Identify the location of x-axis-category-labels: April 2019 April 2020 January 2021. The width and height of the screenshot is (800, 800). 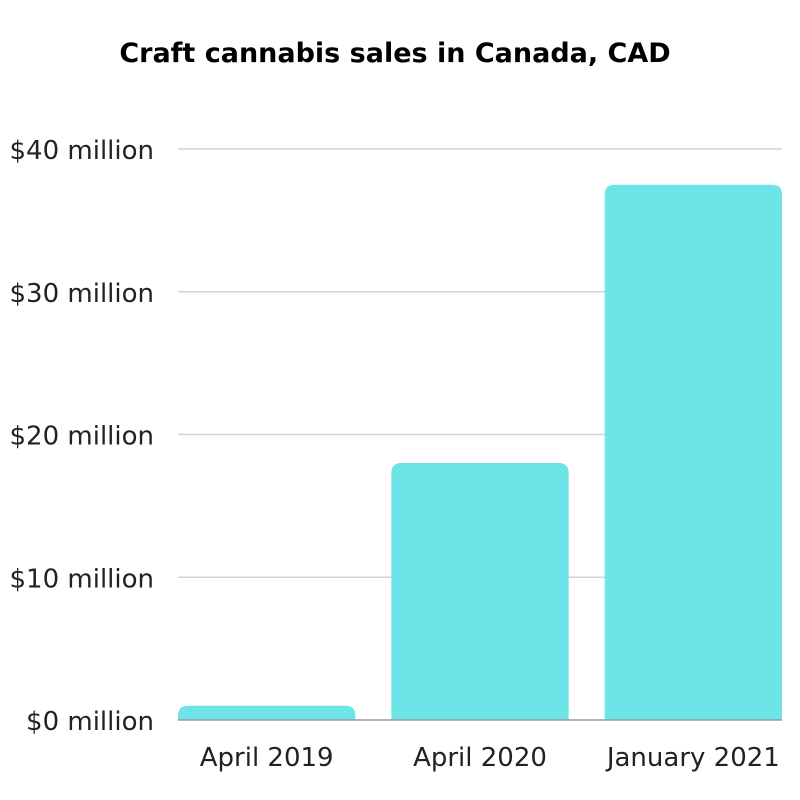
(490, 758).